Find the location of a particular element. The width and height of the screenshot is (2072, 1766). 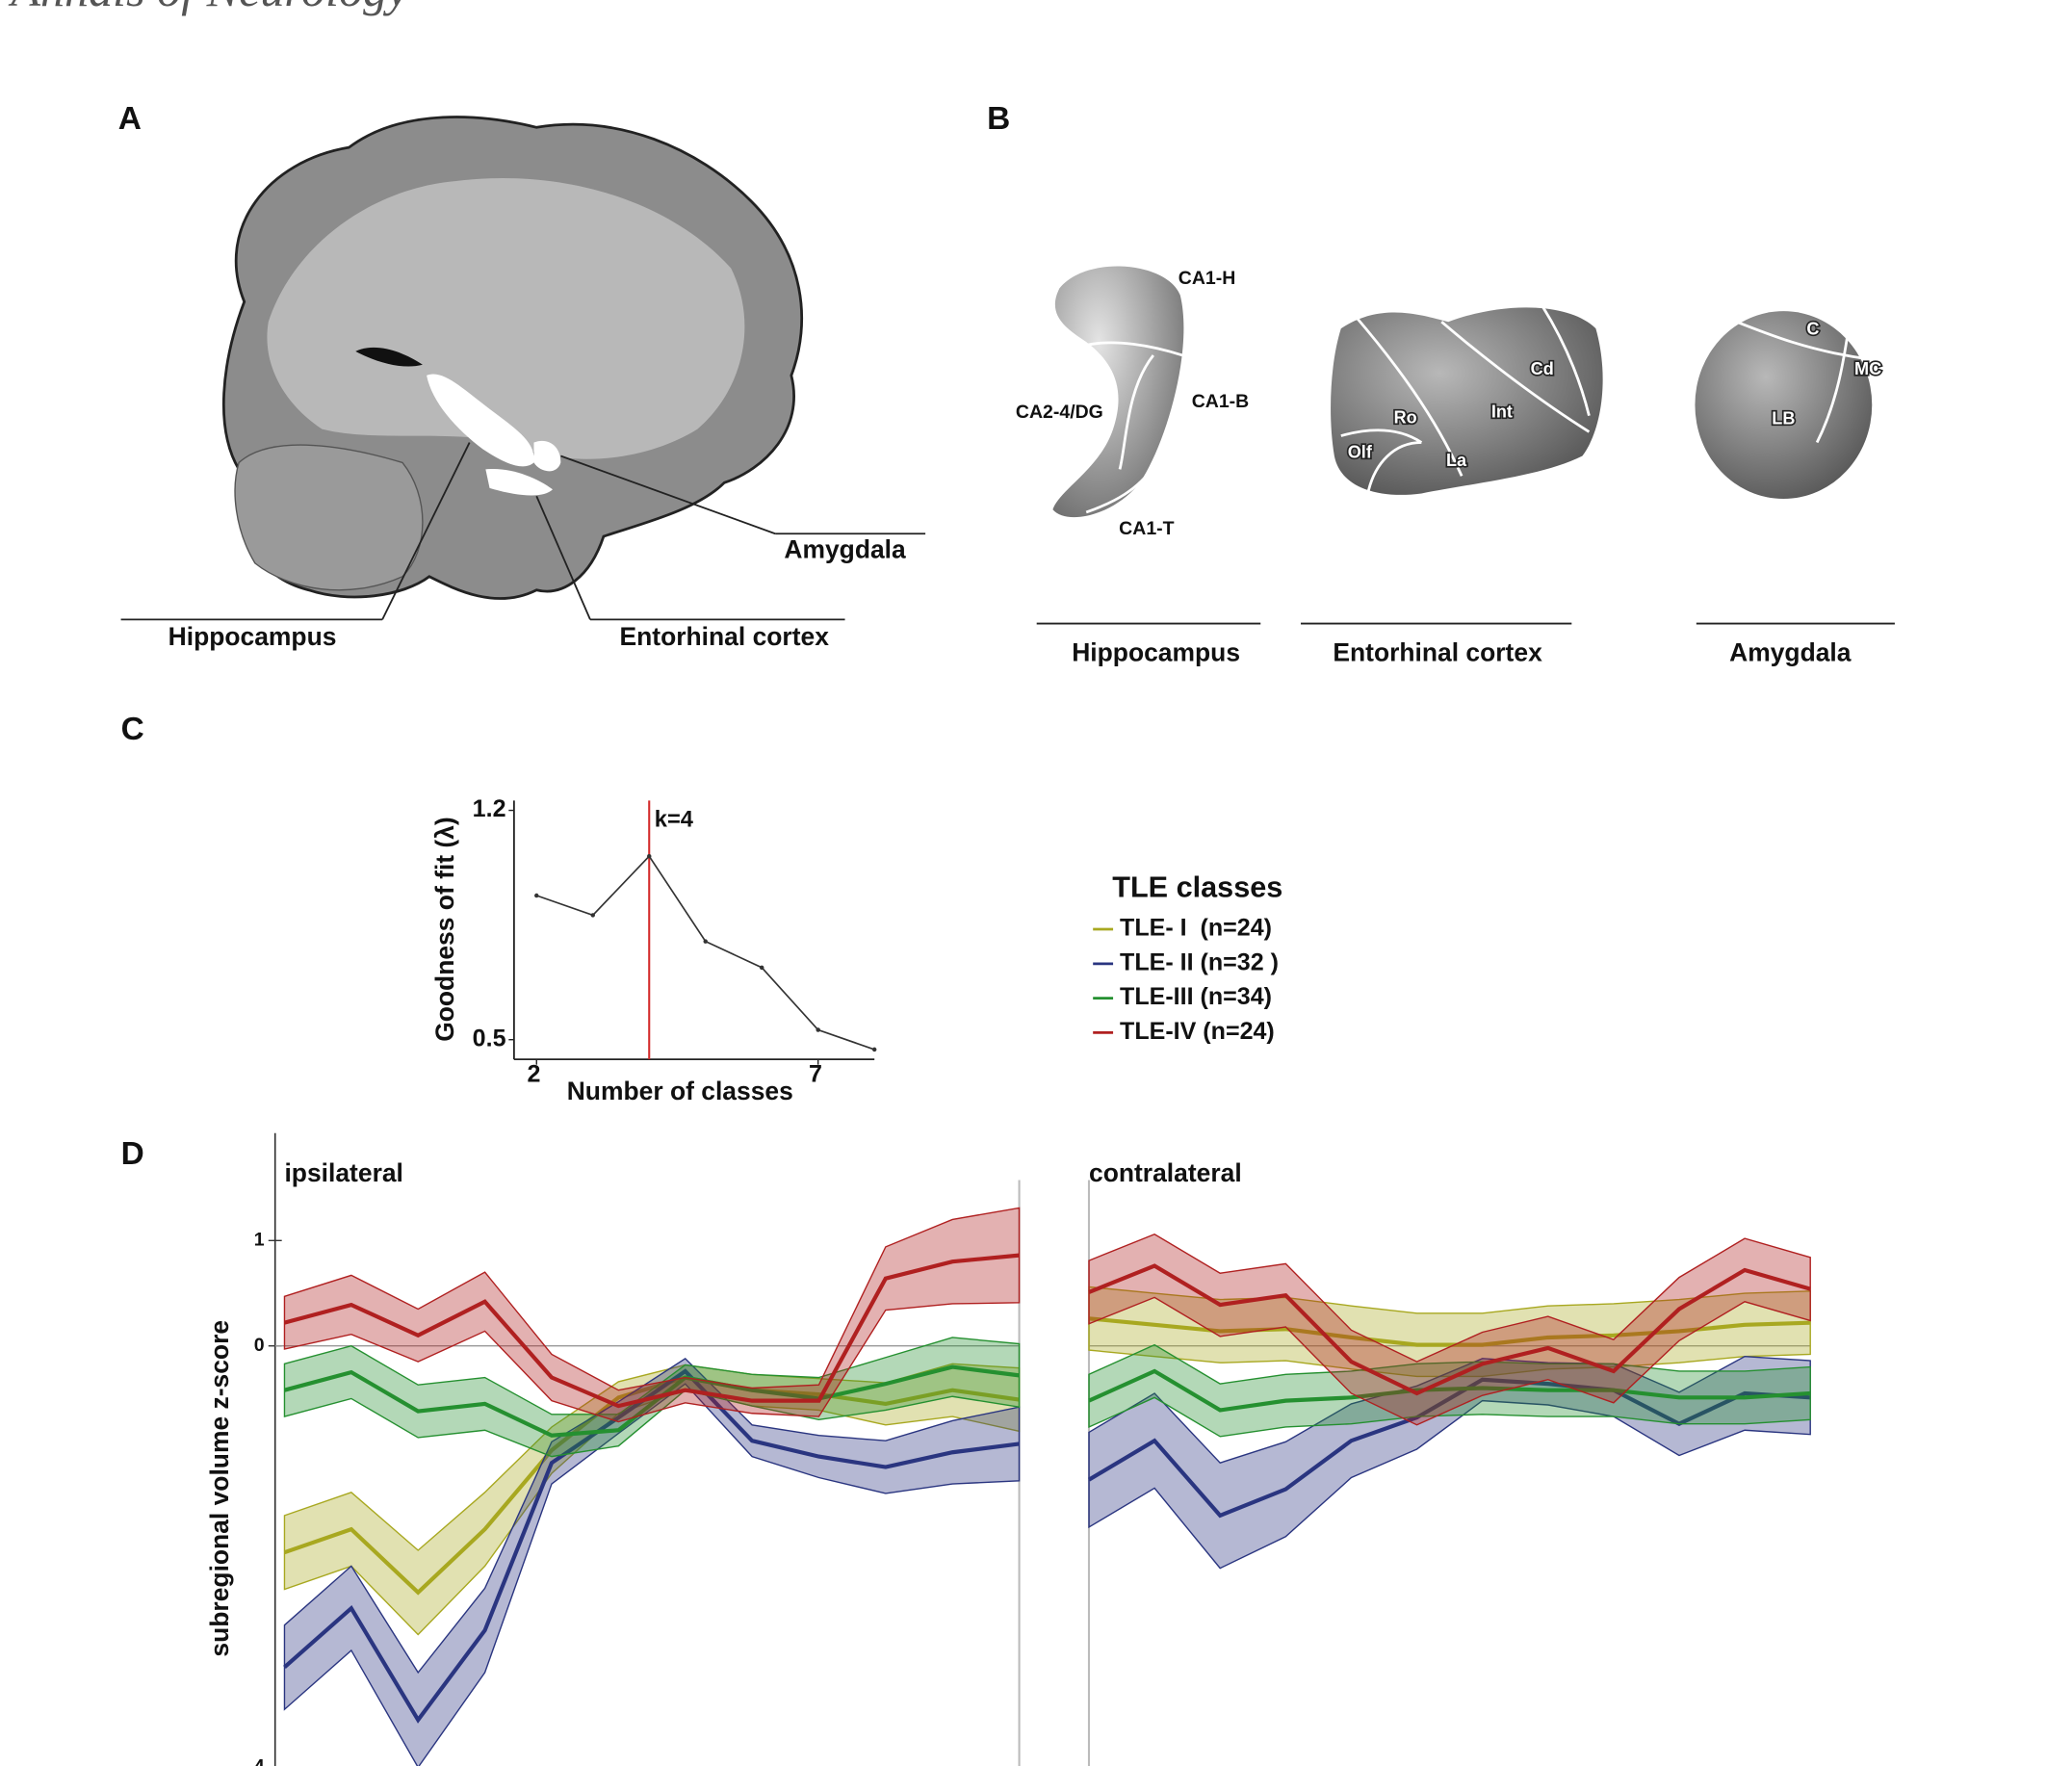

y-tick-label: 0 is located at coordinates (259, 1346).